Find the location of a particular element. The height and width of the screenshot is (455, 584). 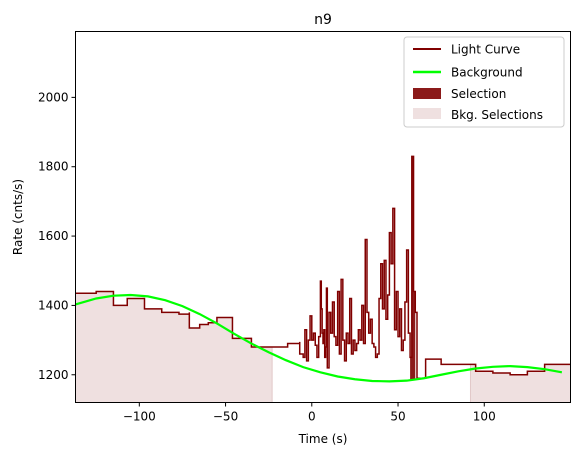

x-tick-label: −50 is located at coordinates (225, 417).